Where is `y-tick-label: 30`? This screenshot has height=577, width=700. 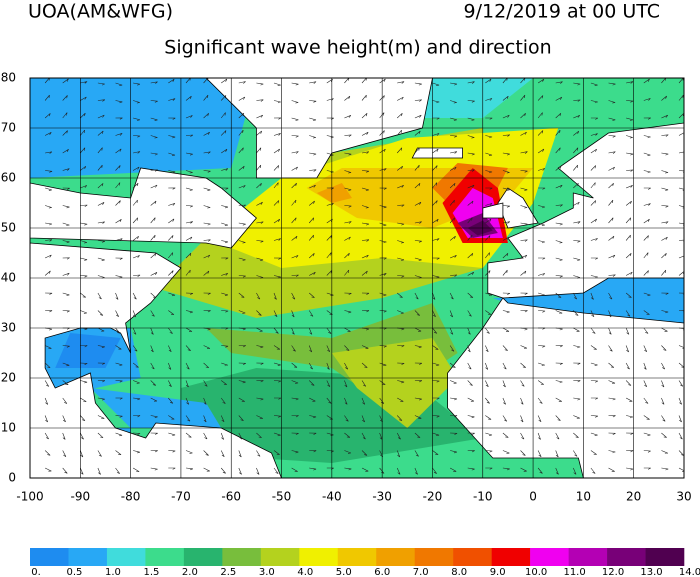 y-tick-label: 30 is located at coordinates (8, 328).